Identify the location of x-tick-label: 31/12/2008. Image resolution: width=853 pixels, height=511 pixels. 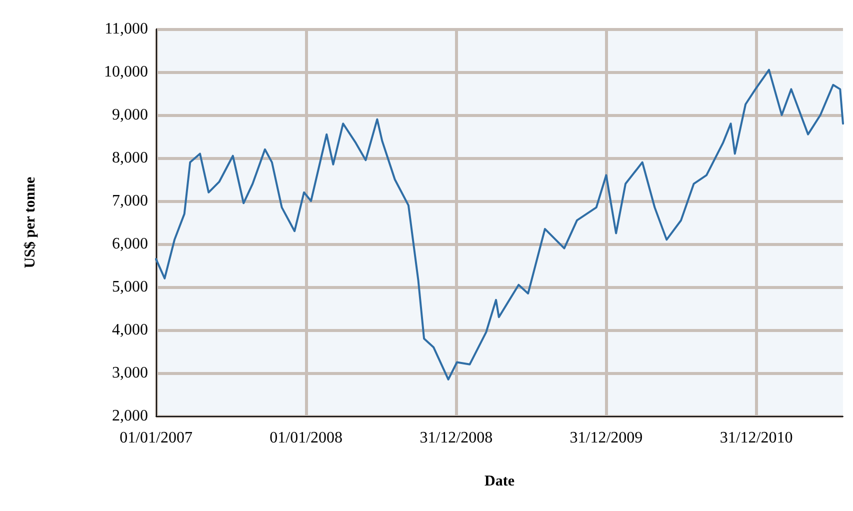
(456, 438).